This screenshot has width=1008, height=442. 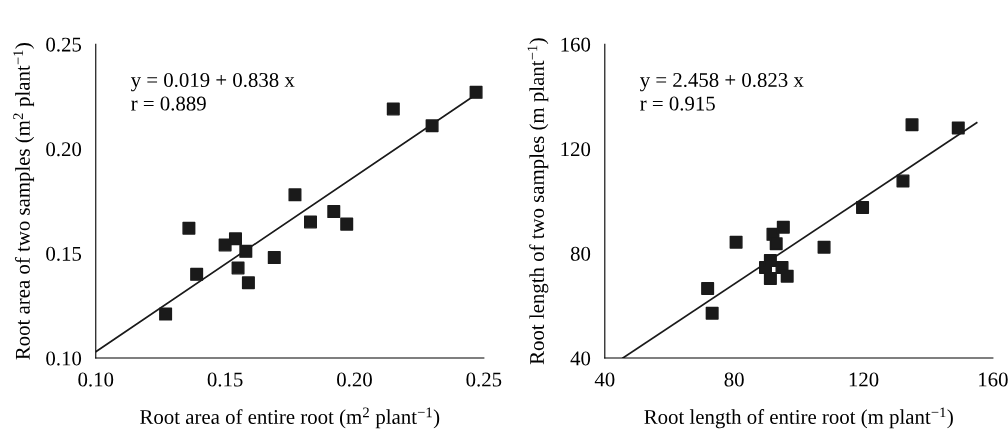 I want to click on y-axis-title: Root length of two samples (m plant$^{−1}$), so click(x=538, y=201).